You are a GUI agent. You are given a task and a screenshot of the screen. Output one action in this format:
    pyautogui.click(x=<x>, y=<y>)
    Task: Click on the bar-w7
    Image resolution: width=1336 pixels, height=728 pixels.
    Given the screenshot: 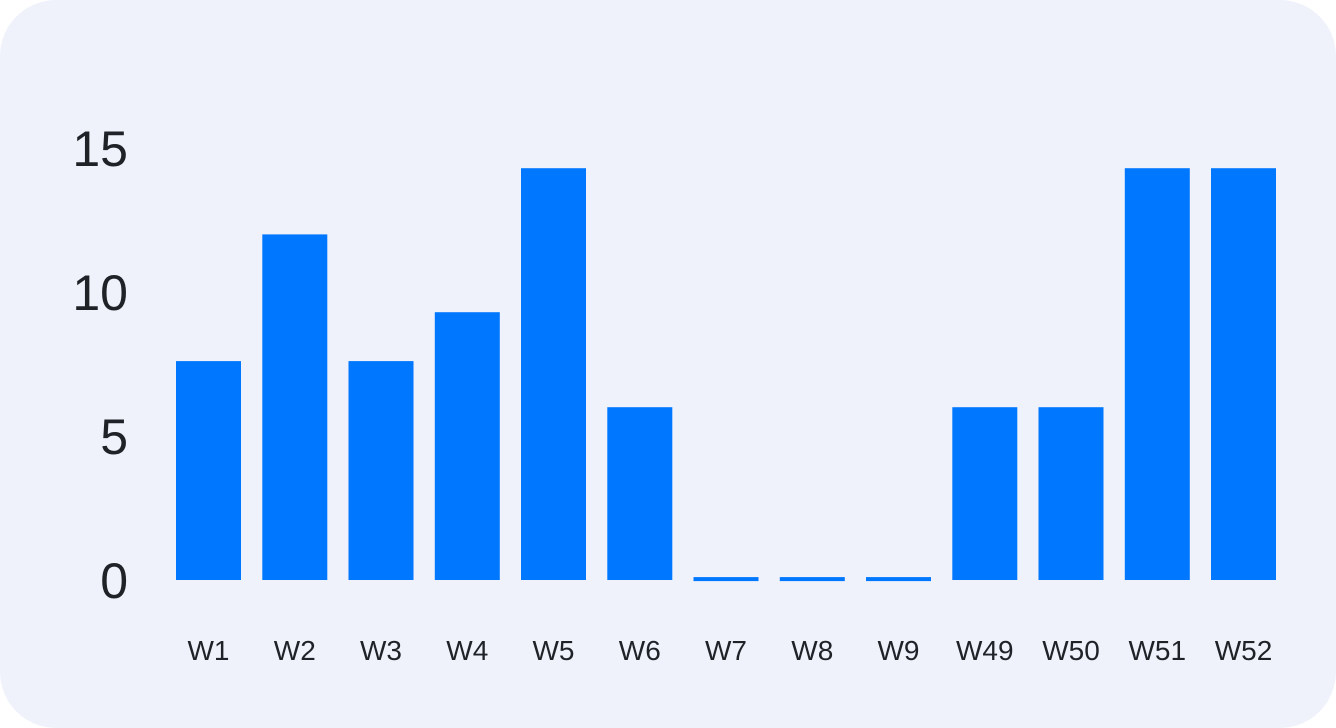 What is the action you would take?
    pyautogui.click(x=726, y=579)
    